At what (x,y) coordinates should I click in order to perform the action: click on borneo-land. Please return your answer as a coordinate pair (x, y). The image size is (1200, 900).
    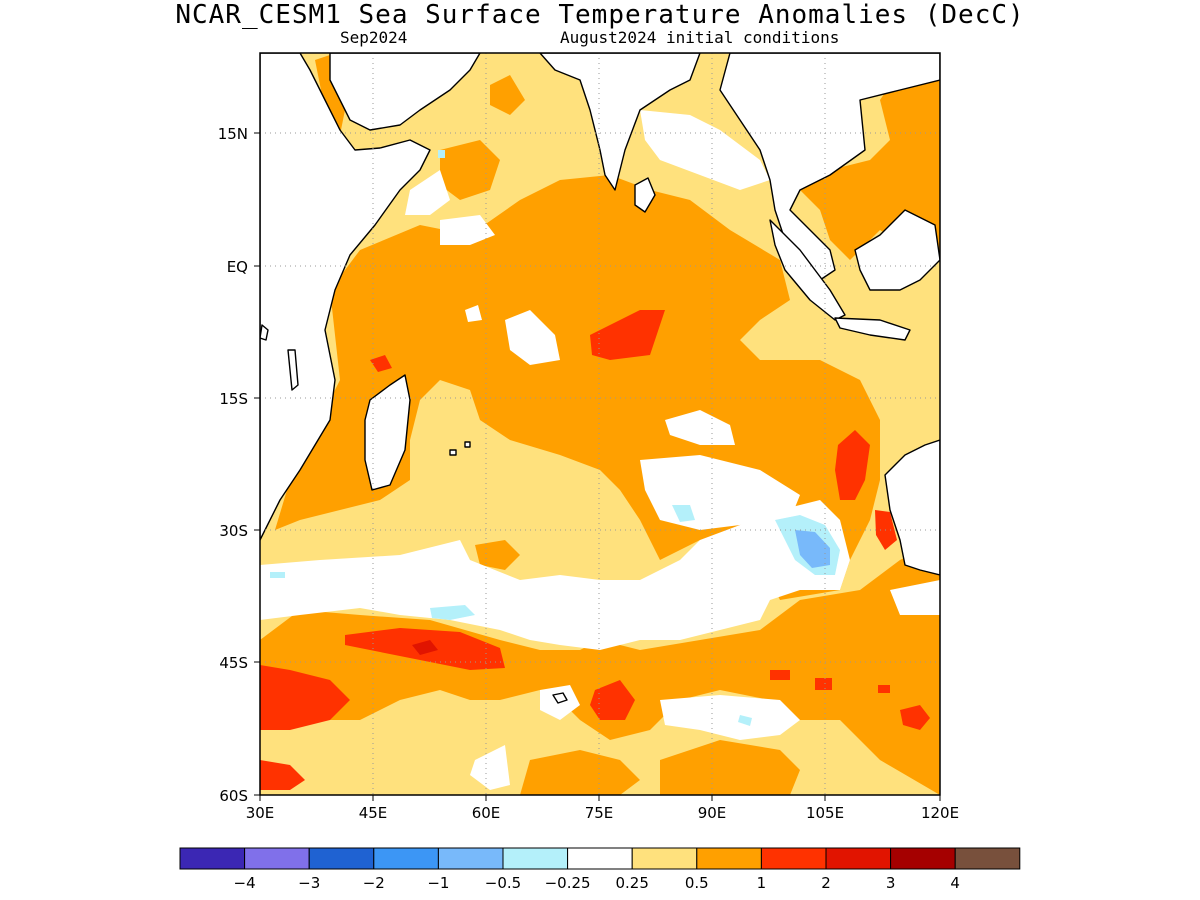
    Looking at the image, I should click on (897, 250).